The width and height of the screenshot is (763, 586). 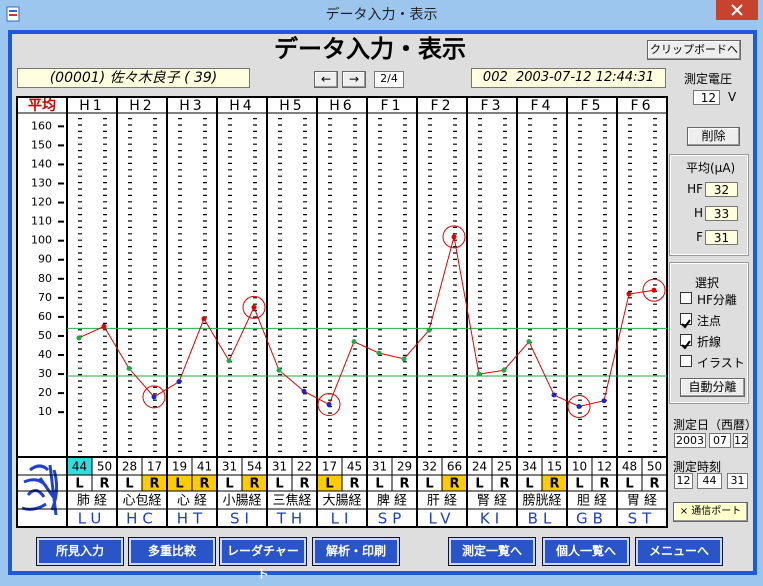 What do you see at coordinates (740, 440) in the screenshot?
I see `date-field: 12` at bounding box center [740, 440].